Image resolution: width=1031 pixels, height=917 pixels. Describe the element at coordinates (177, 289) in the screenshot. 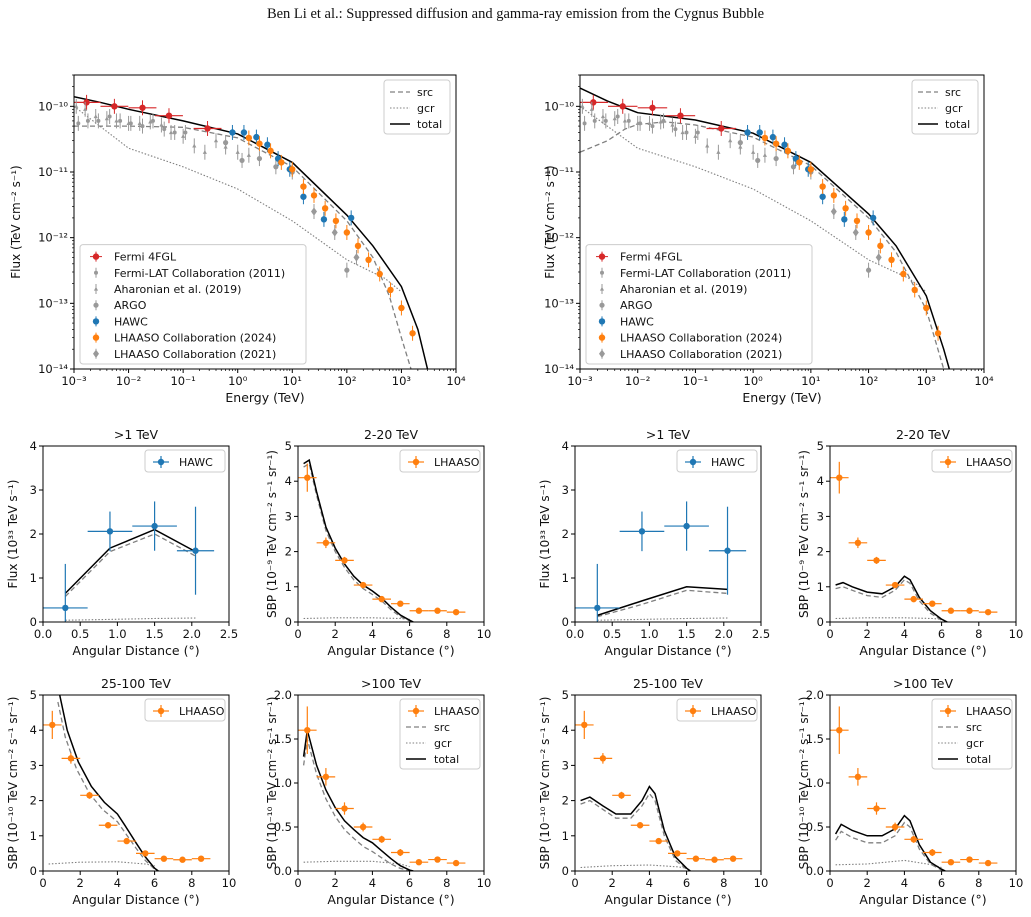

I see `legend-label: Aharonian et al. (2019)` at that location.